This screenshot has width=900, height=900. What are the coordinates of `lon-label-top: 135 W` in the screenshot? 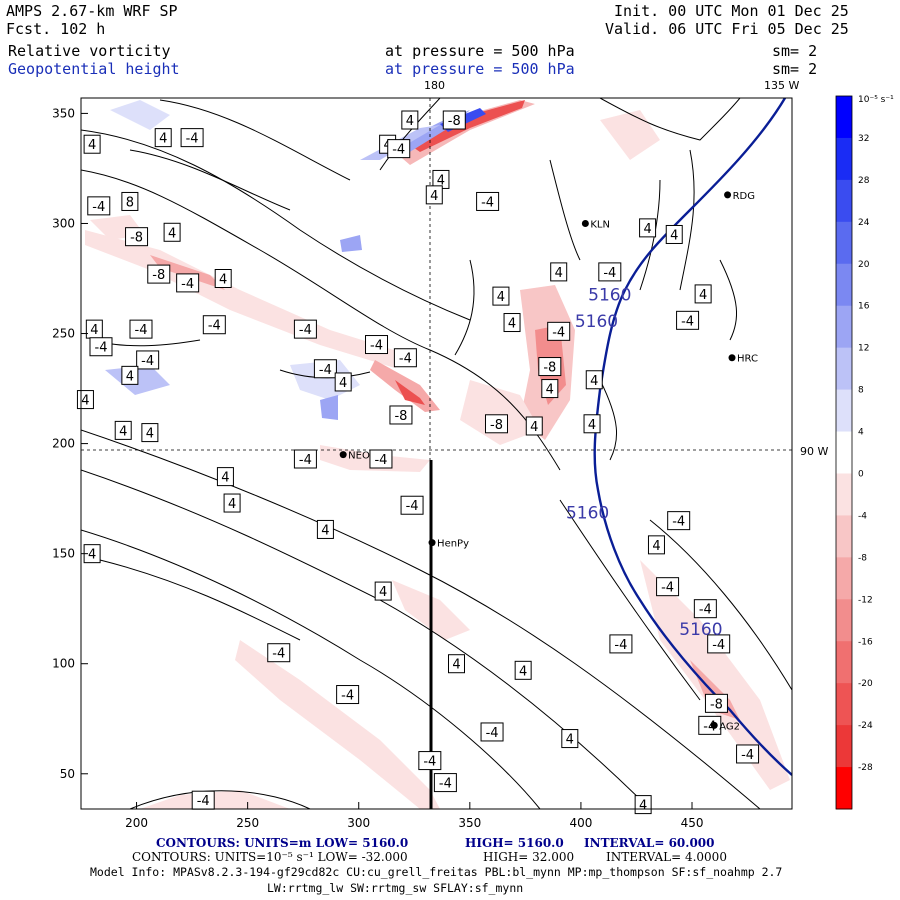 It's located at (781, 85).